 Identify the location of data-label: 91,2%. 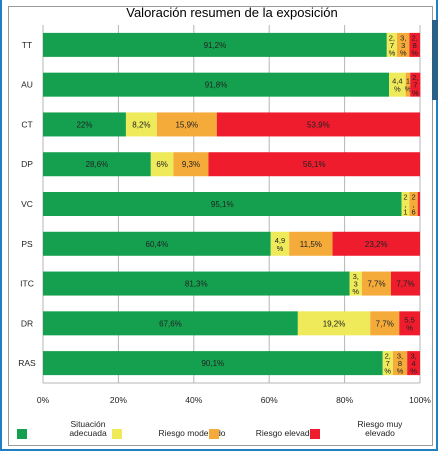
(215, 45).